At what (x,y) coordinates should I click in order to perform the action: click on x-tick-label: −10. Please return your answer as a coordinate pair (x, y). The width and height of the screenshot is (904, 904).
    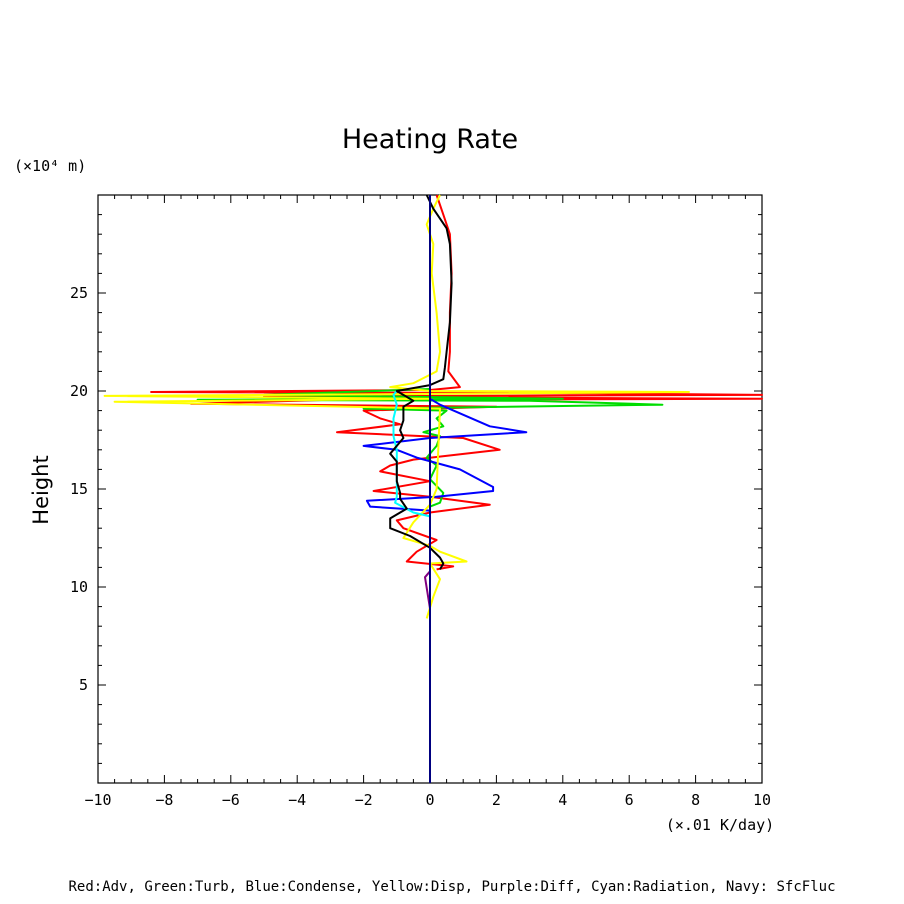
    Looking at the image, I should click on (97, 800).